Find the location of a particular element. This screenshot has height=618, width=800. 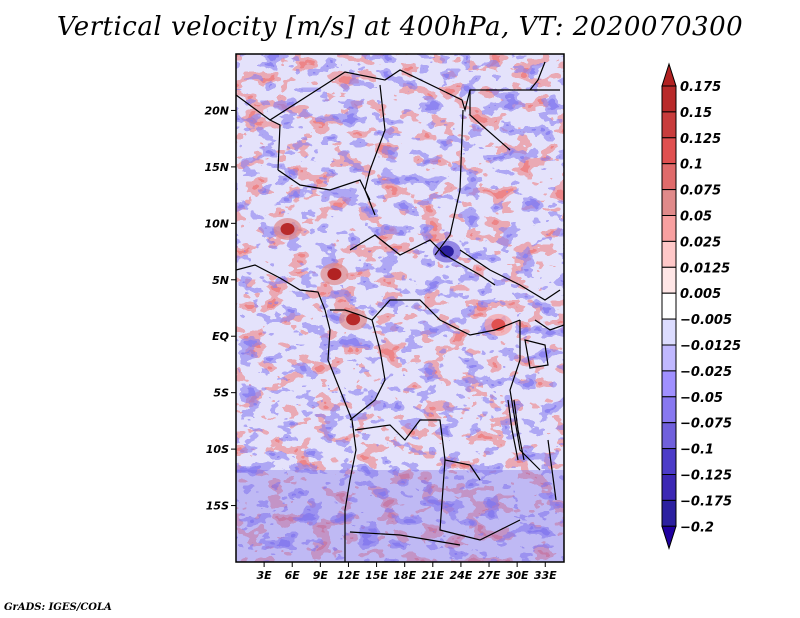

border-sudan-south is located at coordinates (510, 275).